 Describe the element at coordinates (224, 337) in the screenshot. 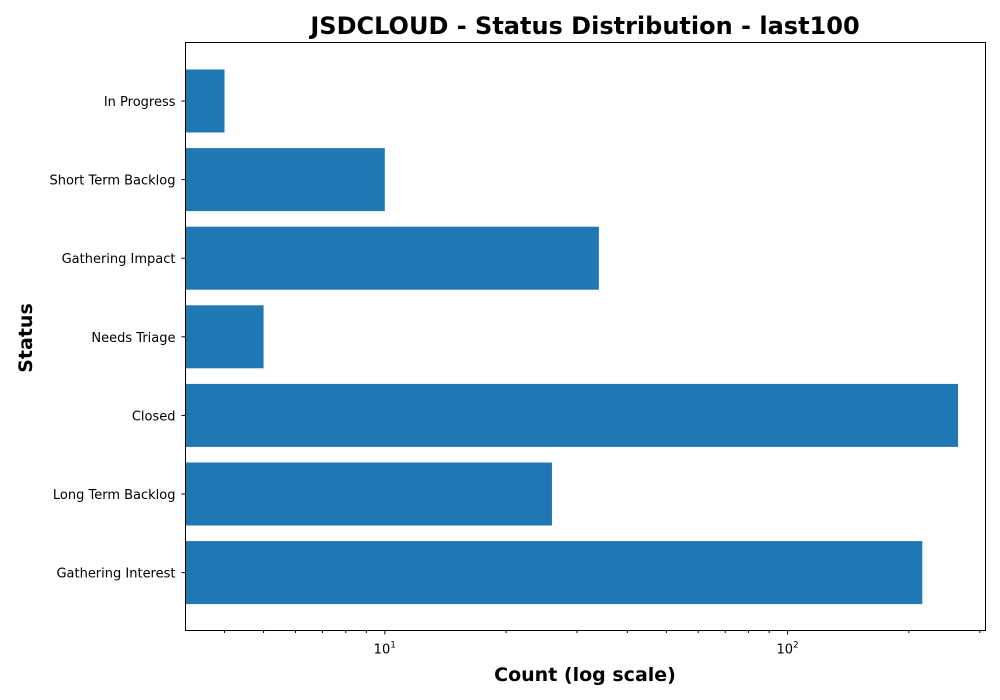

I see `bar-needs-triage` at that location.